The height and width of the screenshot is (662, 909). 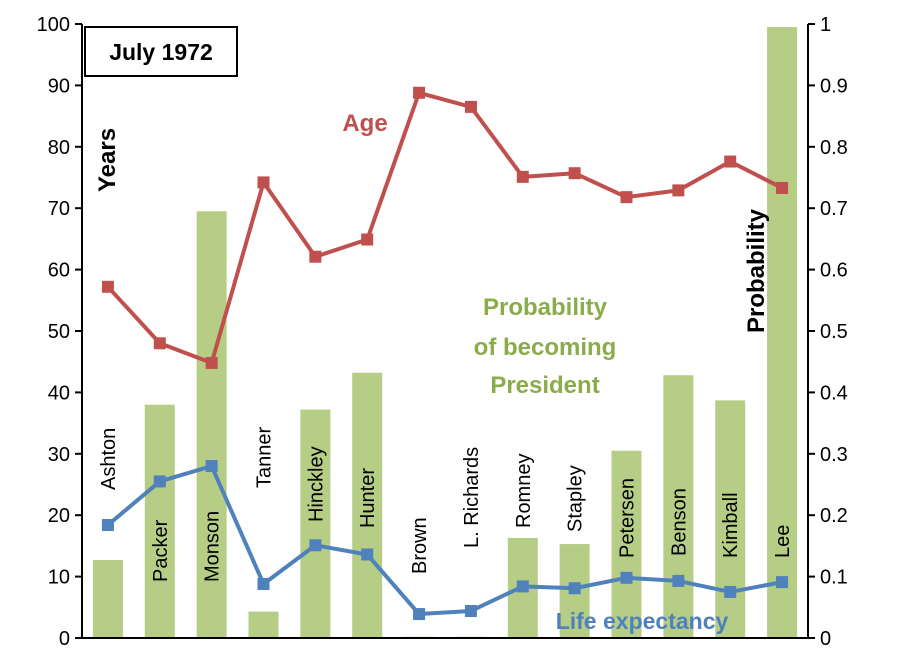 I want to click on category-label: Lee, so click(x=783, y=541).